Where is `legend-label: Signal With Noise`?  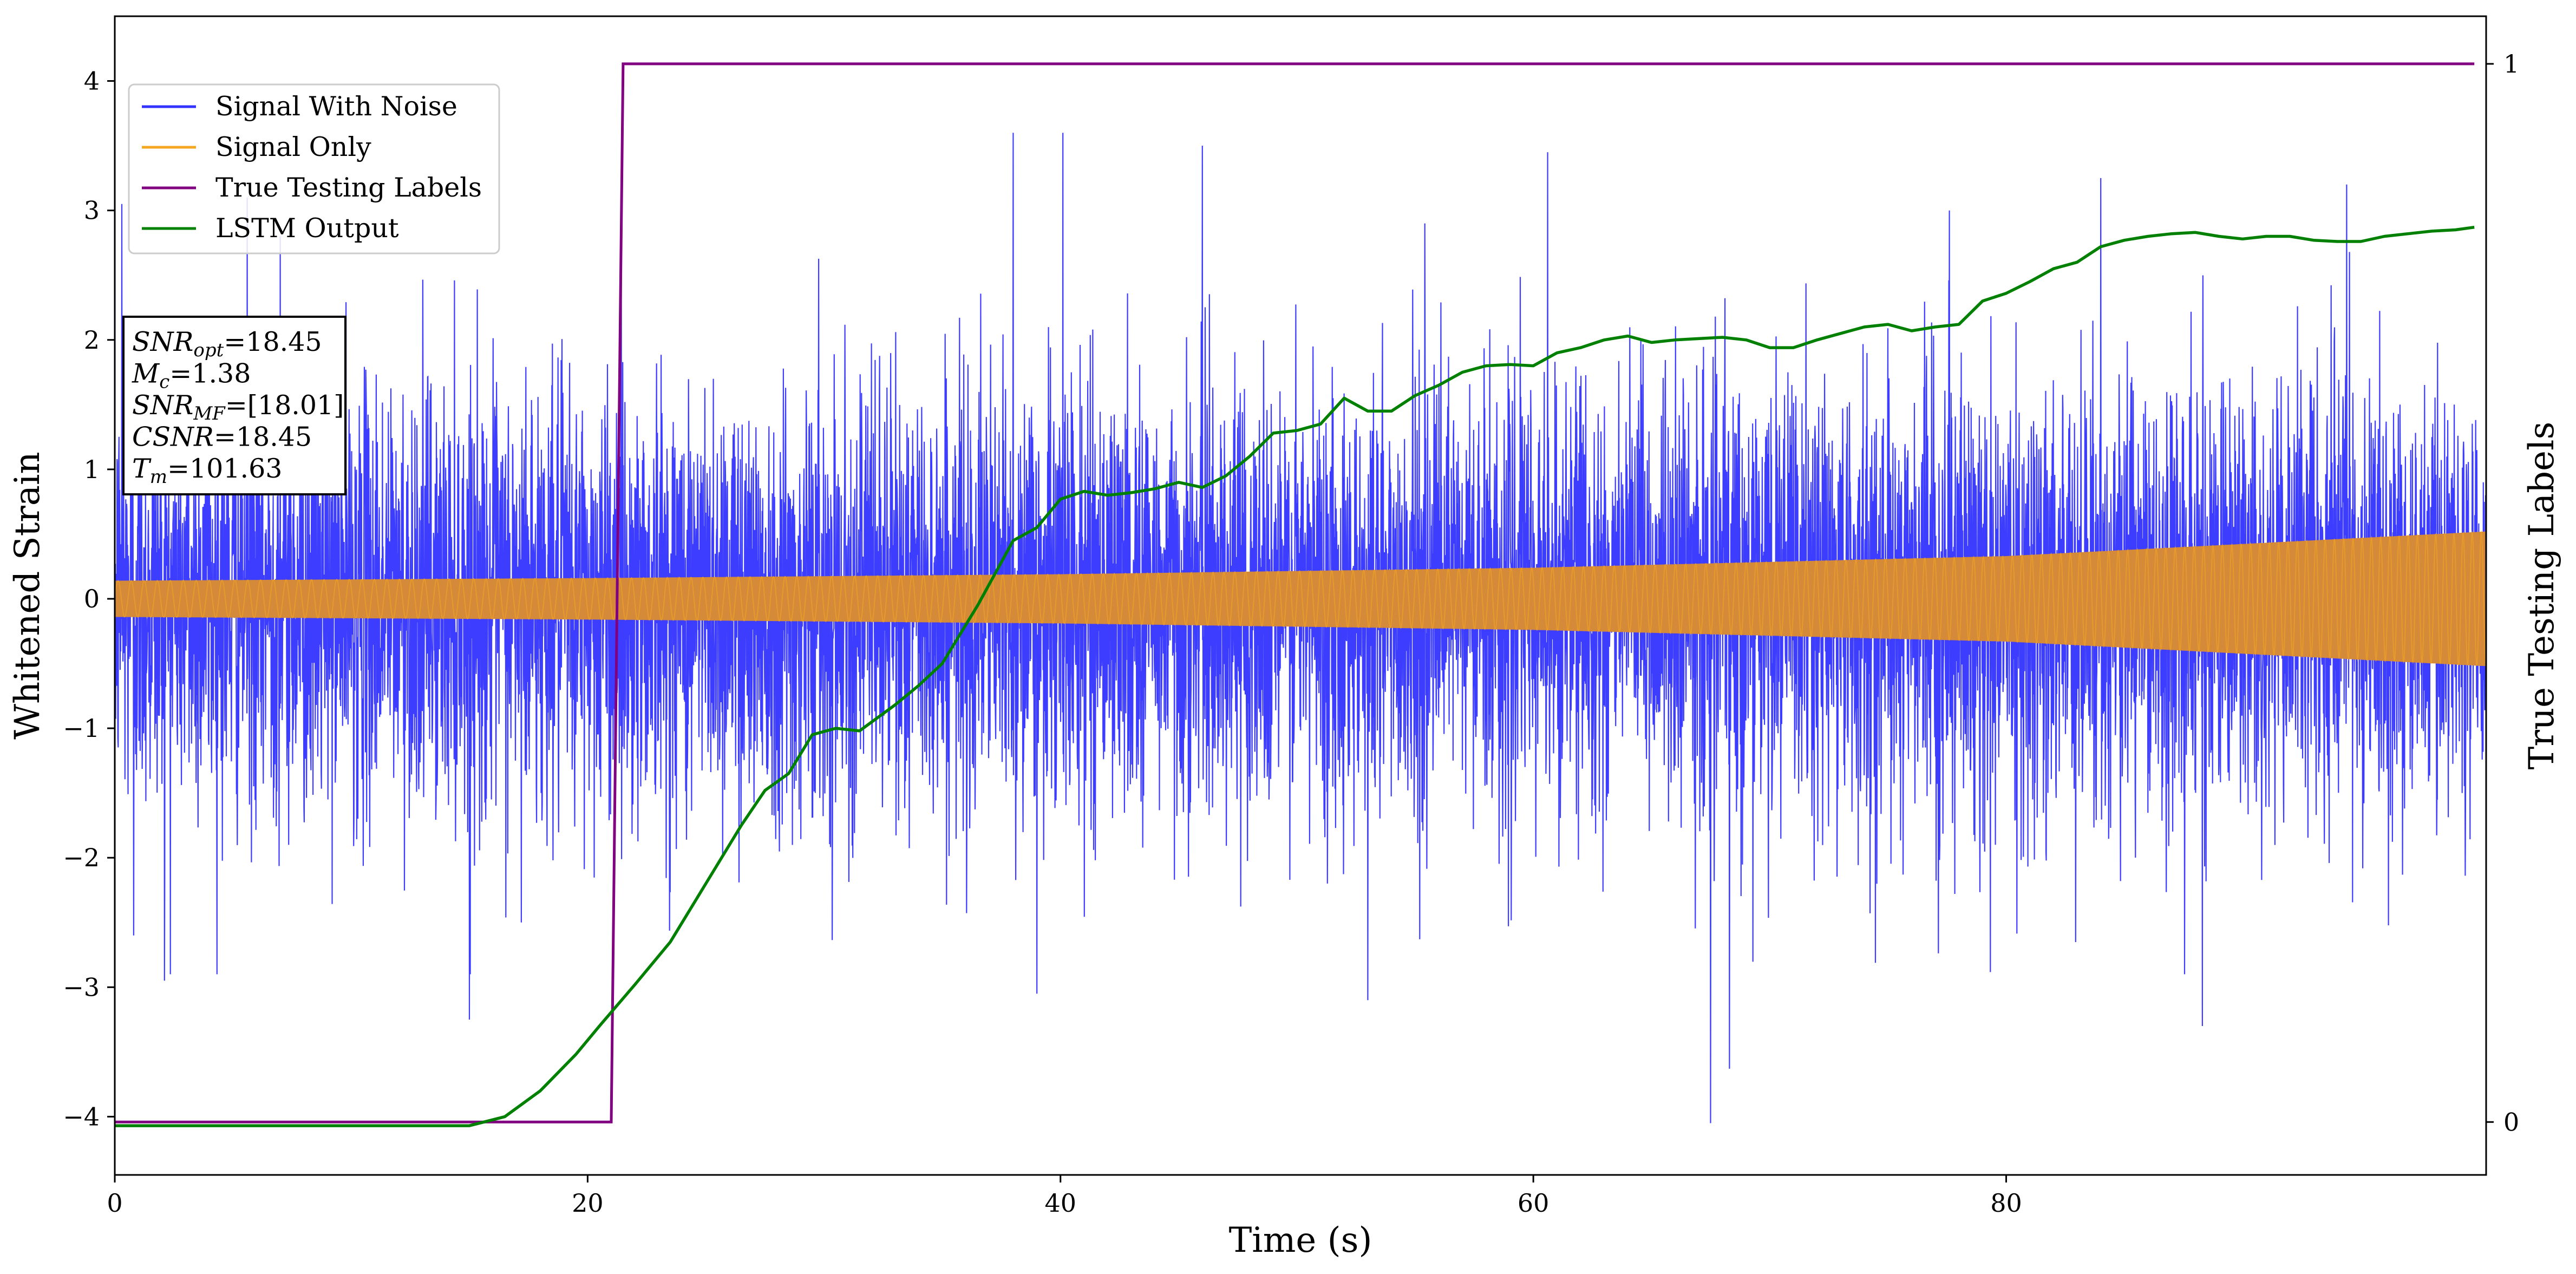 legend-label: Signal With Noise is located at coordinates (336, 106).